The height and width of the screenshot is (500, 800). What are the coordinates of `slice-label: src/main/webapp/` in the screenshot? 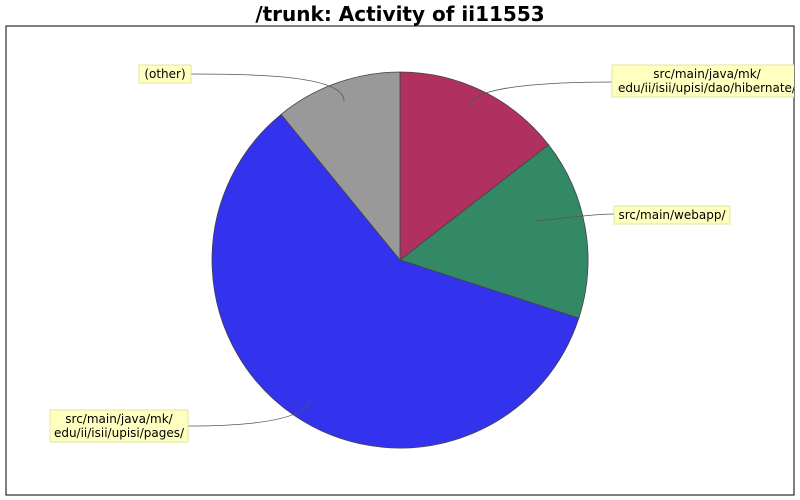 It's located at (672, 215).